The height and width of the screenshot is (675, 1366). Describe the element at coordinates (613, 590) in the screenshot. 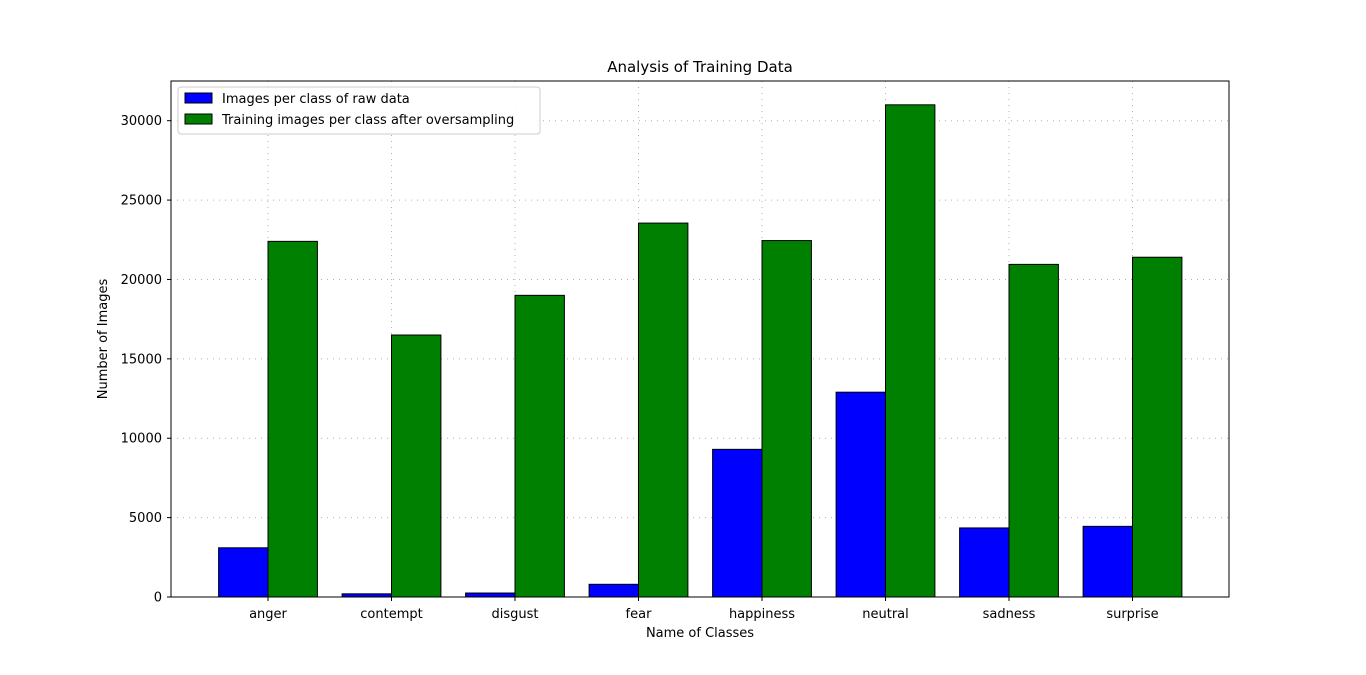

I see `raw-data-bar-fear` at that location.